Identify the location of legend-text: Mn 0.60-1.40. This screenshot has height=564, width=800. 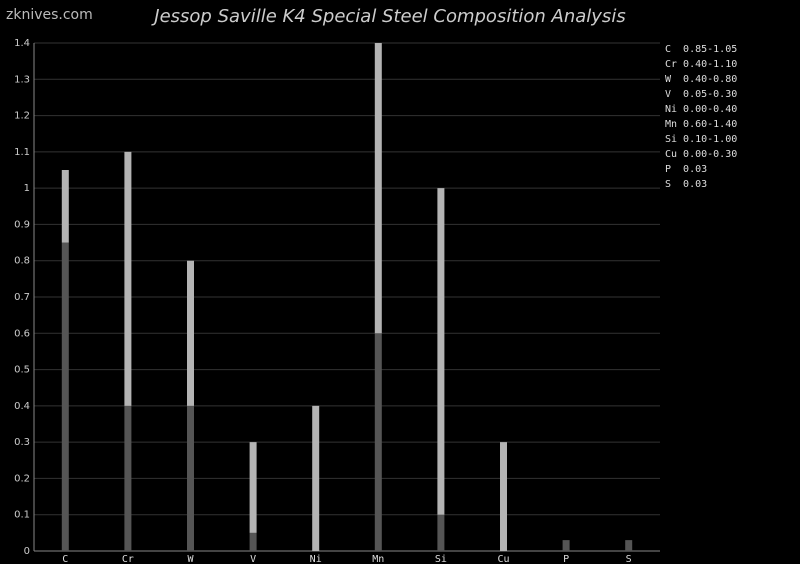
(701, 124).